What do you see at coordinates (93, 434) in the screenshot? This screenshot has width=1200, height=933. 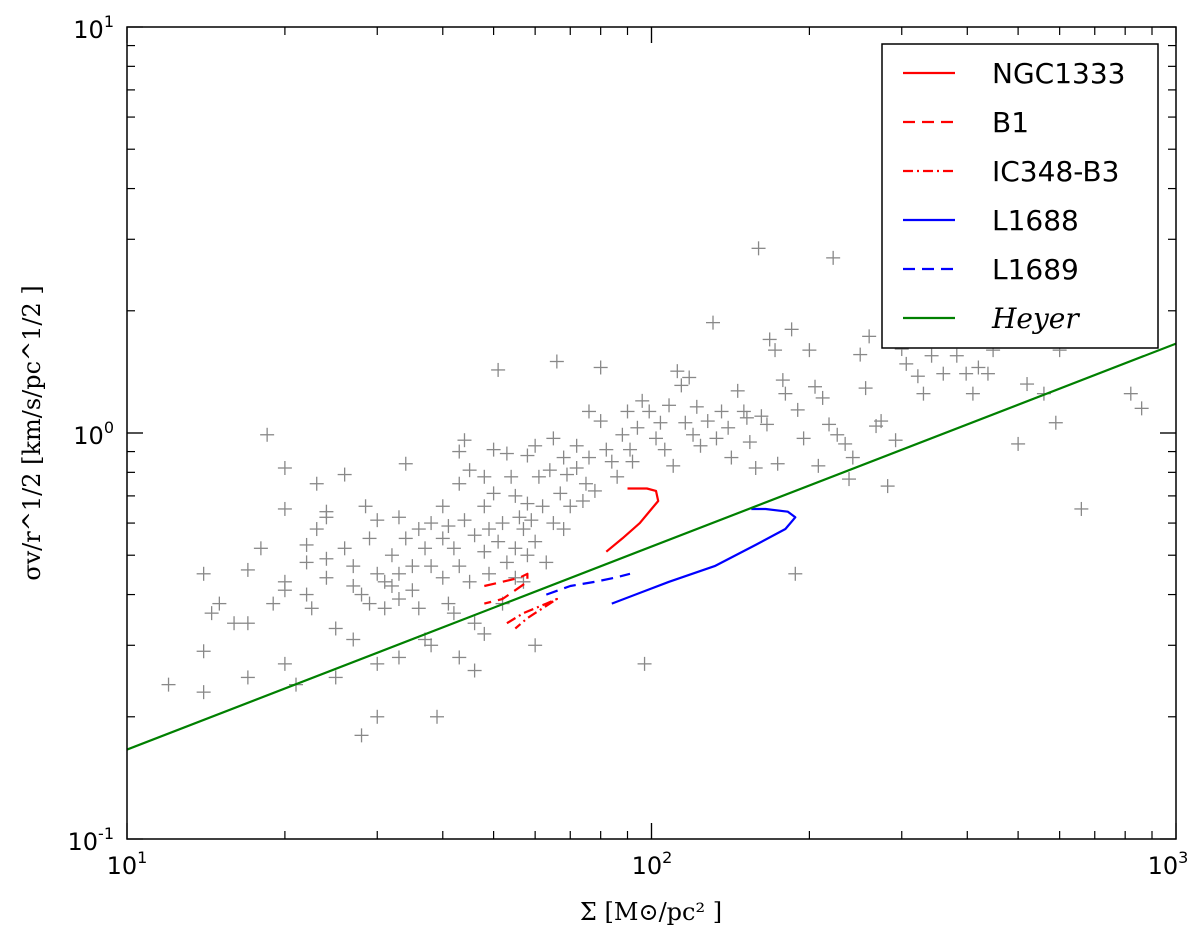 I see `y-tick-label: 10⁰` at bounding box center [93, 434].